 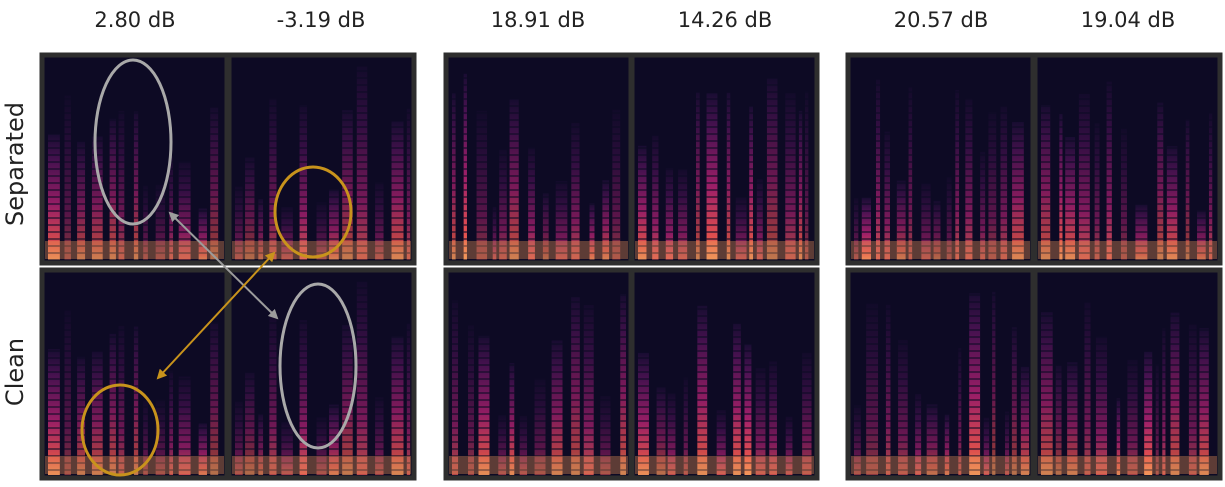 I want to click on spectrogram-panel-separated-col5, so click(x=940, y=159).